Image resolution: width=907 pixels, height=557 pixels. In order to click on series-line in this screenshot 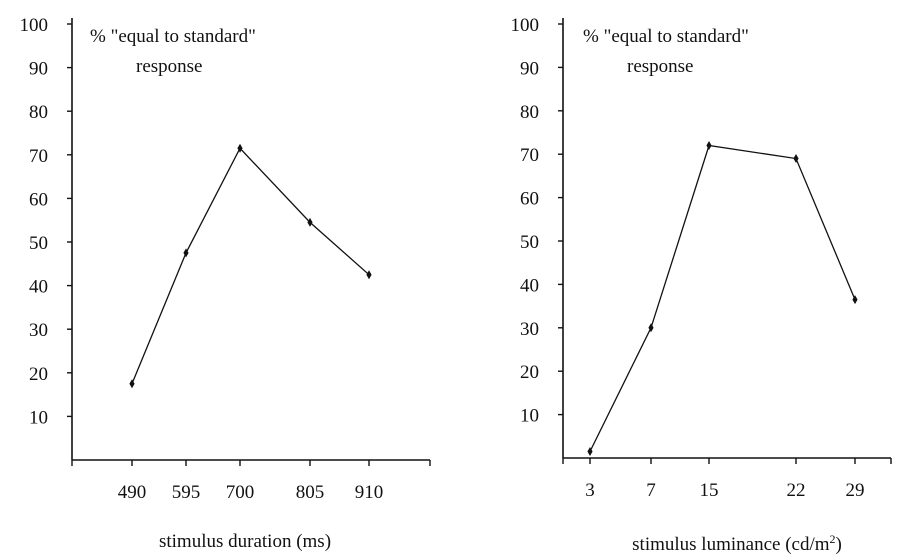, I will do `click(250, 265)`.